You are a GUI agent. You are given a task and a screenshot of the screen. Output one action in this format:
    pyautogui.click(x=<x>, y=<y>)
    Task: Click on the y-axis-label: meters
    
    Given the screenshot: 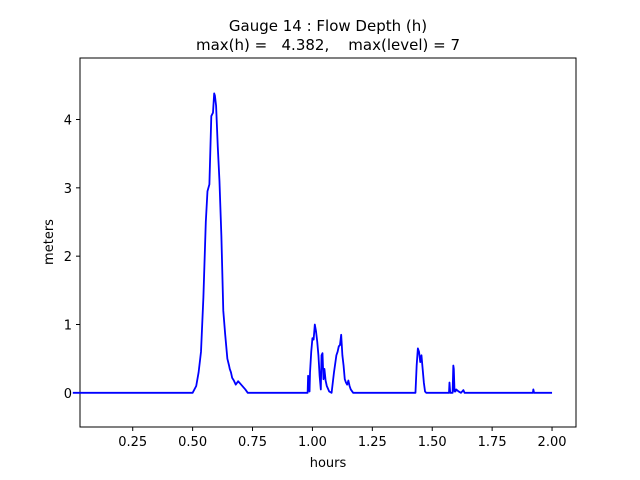 What is the action you would take?
    pyautogui.click(x=49, y=242)
    